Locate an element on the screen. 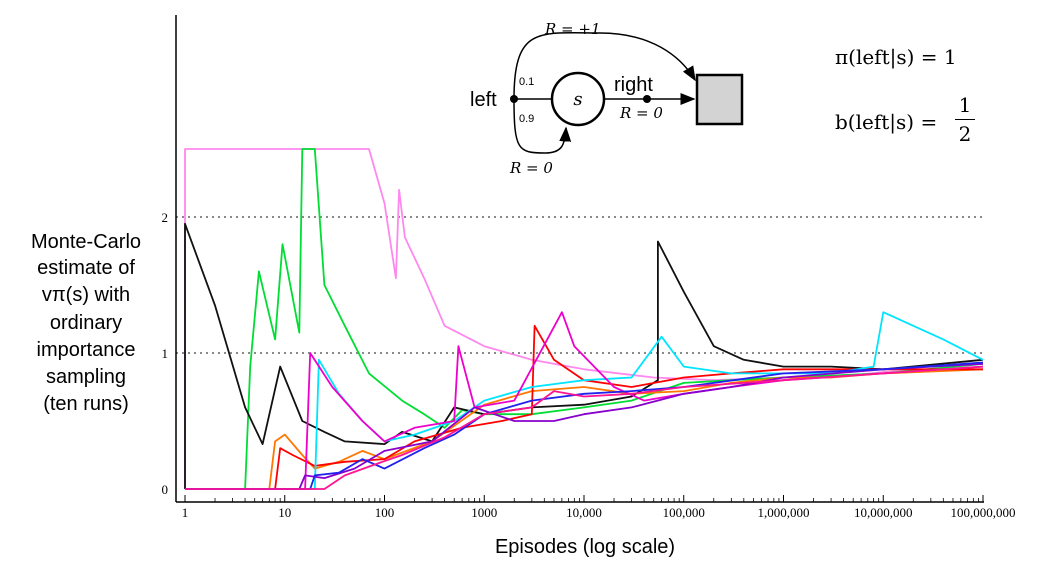 This screenshot has height=567, width=1037. state-label: s is located at coordinates (577, 99).